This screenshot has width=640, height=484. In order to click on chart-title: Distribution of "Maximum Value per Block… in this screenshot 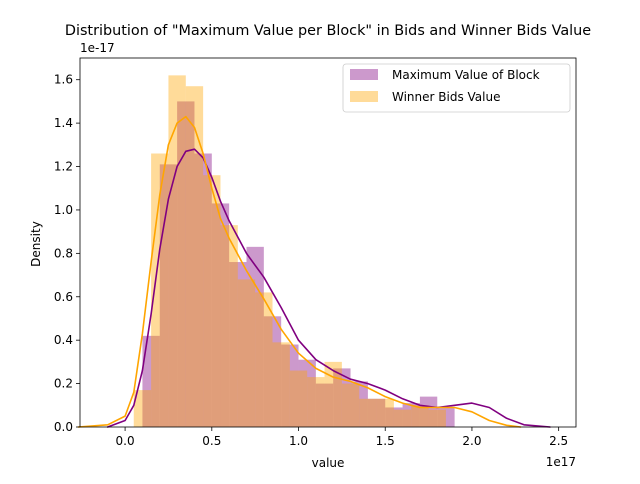, I will do `click(328, 31)`.